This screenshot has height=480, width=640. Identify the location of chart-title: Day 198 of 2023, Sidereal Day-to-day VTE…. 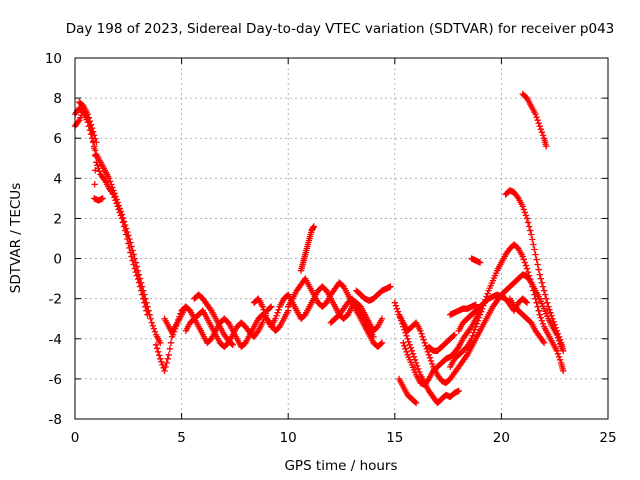
(340, 29).